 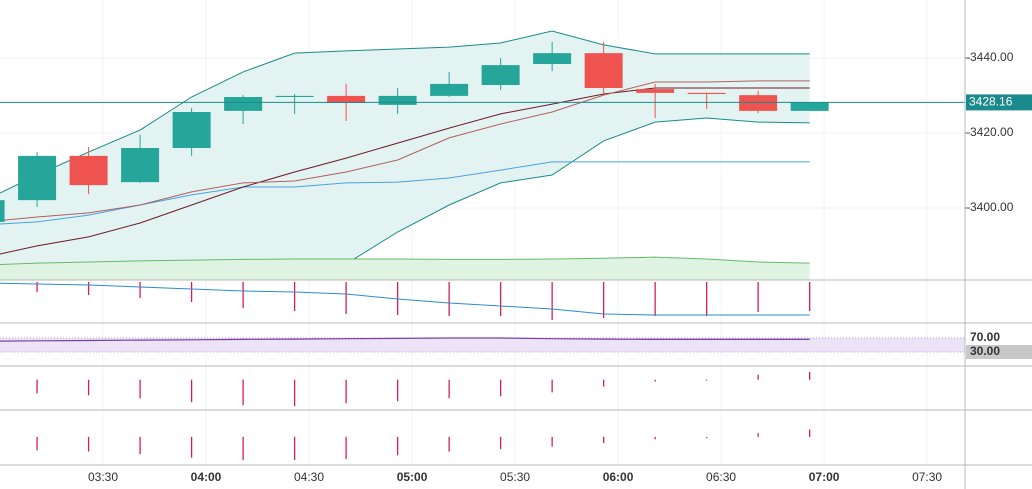 I want to click on last-price-label: 3428.16, so click(x=991, y=102).